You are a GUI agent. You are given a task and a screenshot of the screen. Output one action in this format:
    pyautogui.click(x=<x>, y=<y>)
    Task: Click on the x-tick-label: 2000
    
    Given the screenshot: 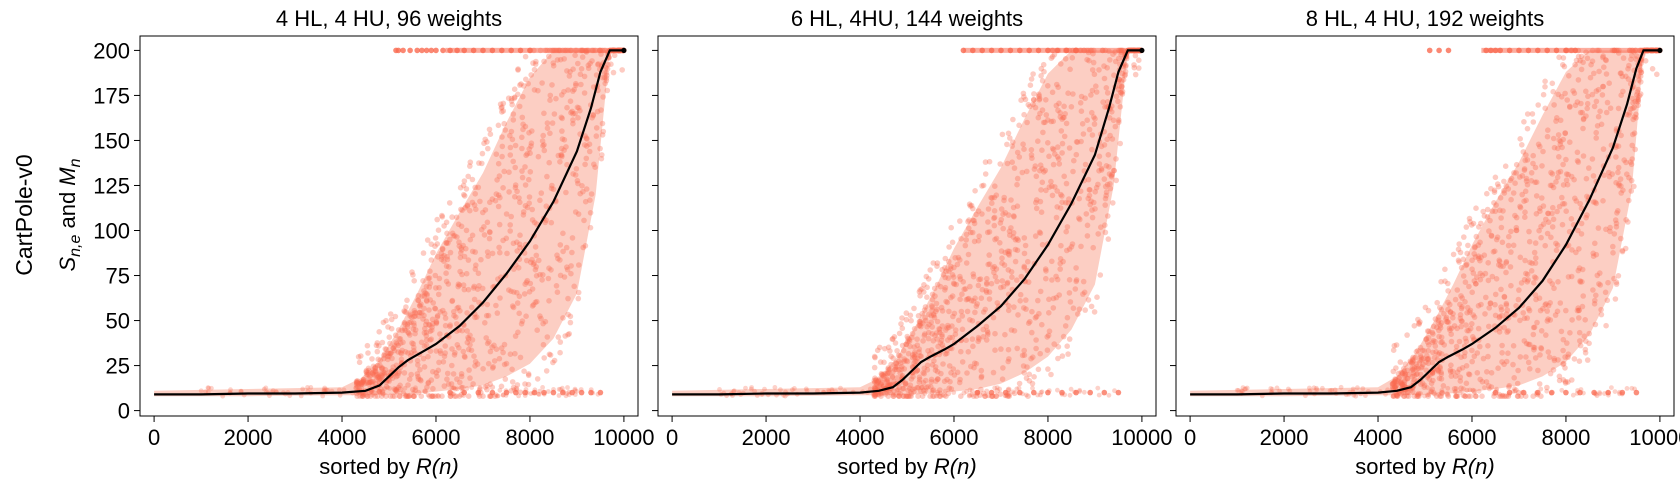 What is the action you would take?
    pyautogui.click(x=766, y=437)
    